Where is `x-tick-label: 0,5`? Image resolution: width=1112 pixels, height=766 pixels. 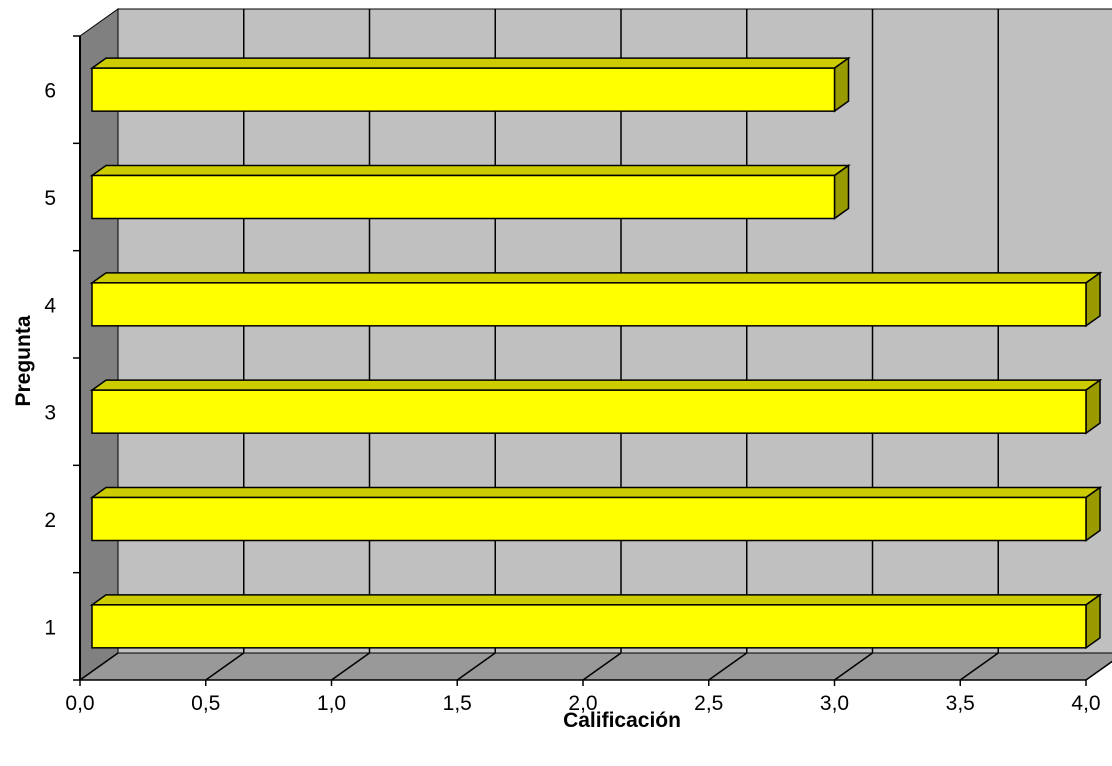 x-tick-label: 0,5 is located at coordinates (205, 703).